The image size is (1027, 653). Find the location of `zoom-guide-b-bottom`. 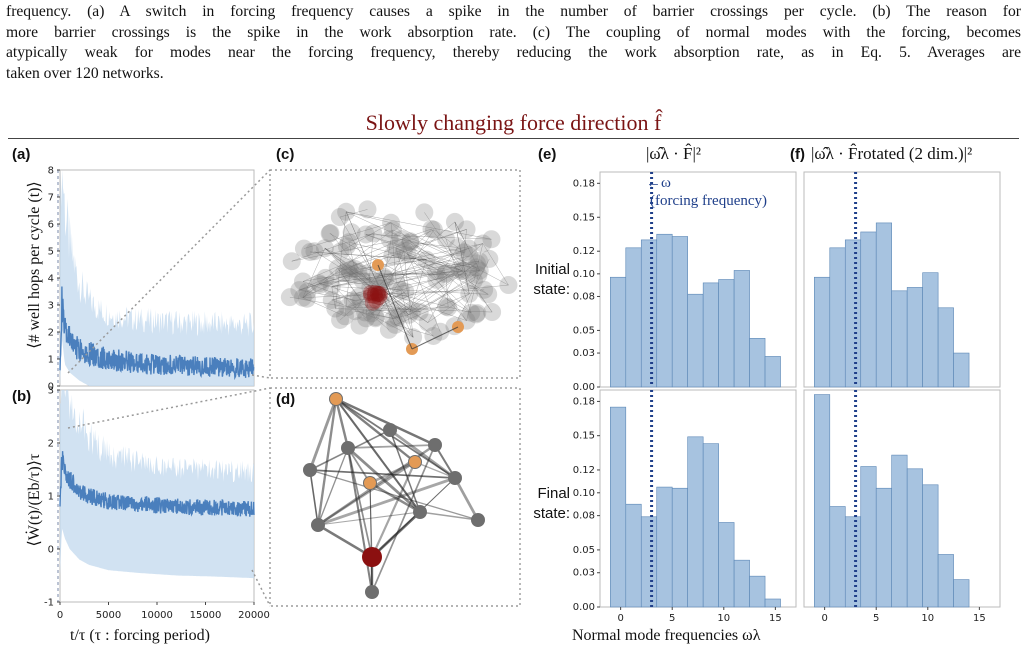

zoom-guide-b-bottom is located at coordinates (261, 588).